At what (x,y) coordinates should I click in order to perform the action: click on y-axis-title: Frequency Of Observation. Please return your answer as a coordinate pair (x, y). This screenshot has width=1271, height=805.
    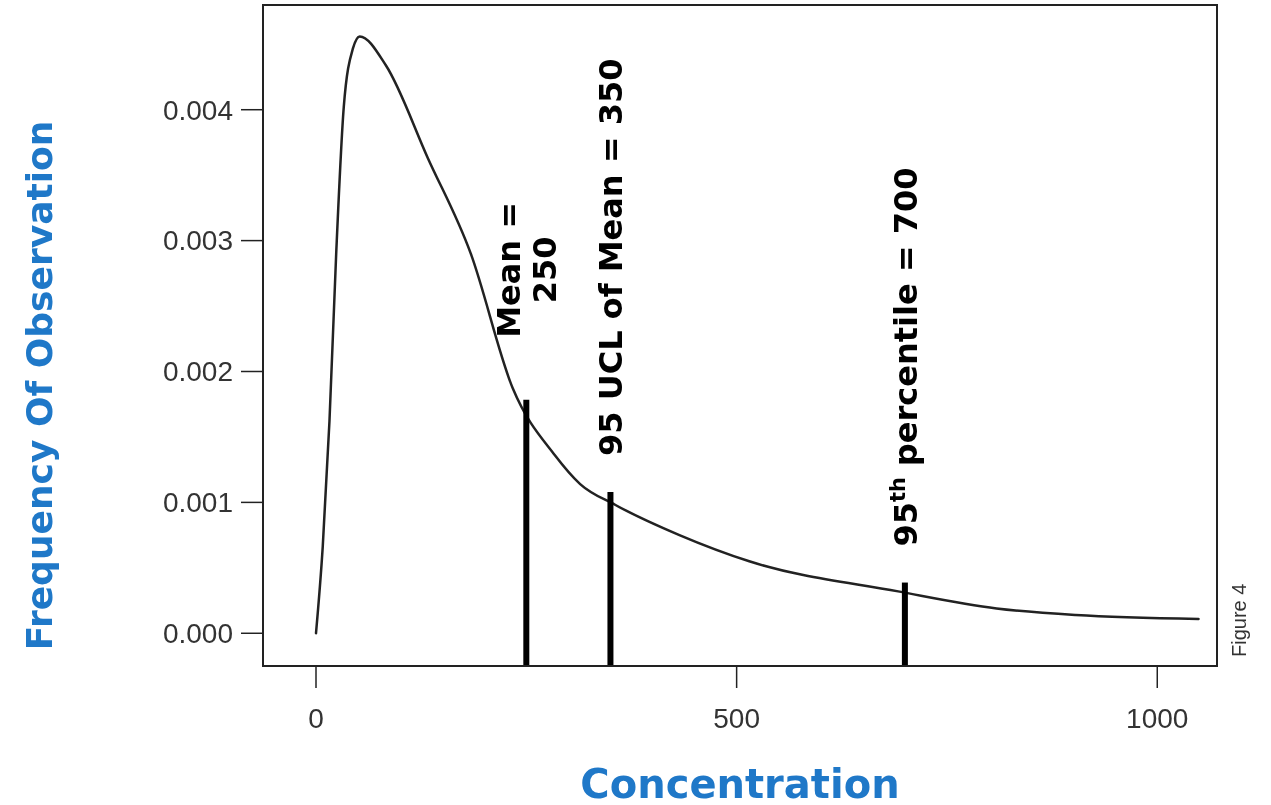
    Looking at the image, I should click on (39, 385).